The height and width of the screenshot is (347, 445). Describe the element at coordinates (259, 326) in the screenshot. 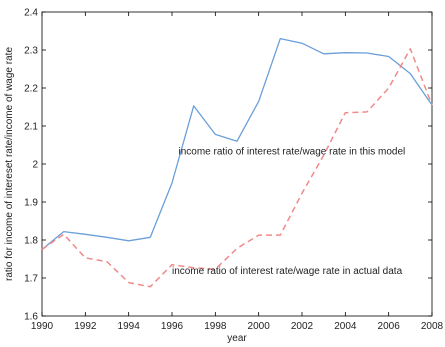

I see `x-tick-label: 2000` at that location.